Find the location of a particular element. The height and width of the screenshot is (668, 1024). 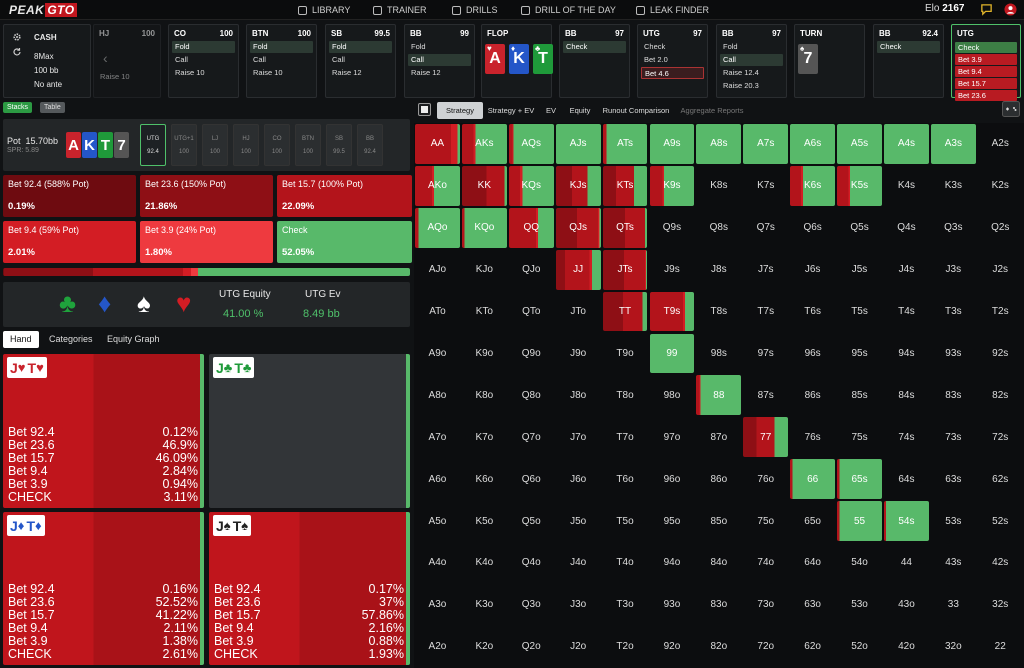

action-option: Bet 23.6 is located at coordinates (986, 95).